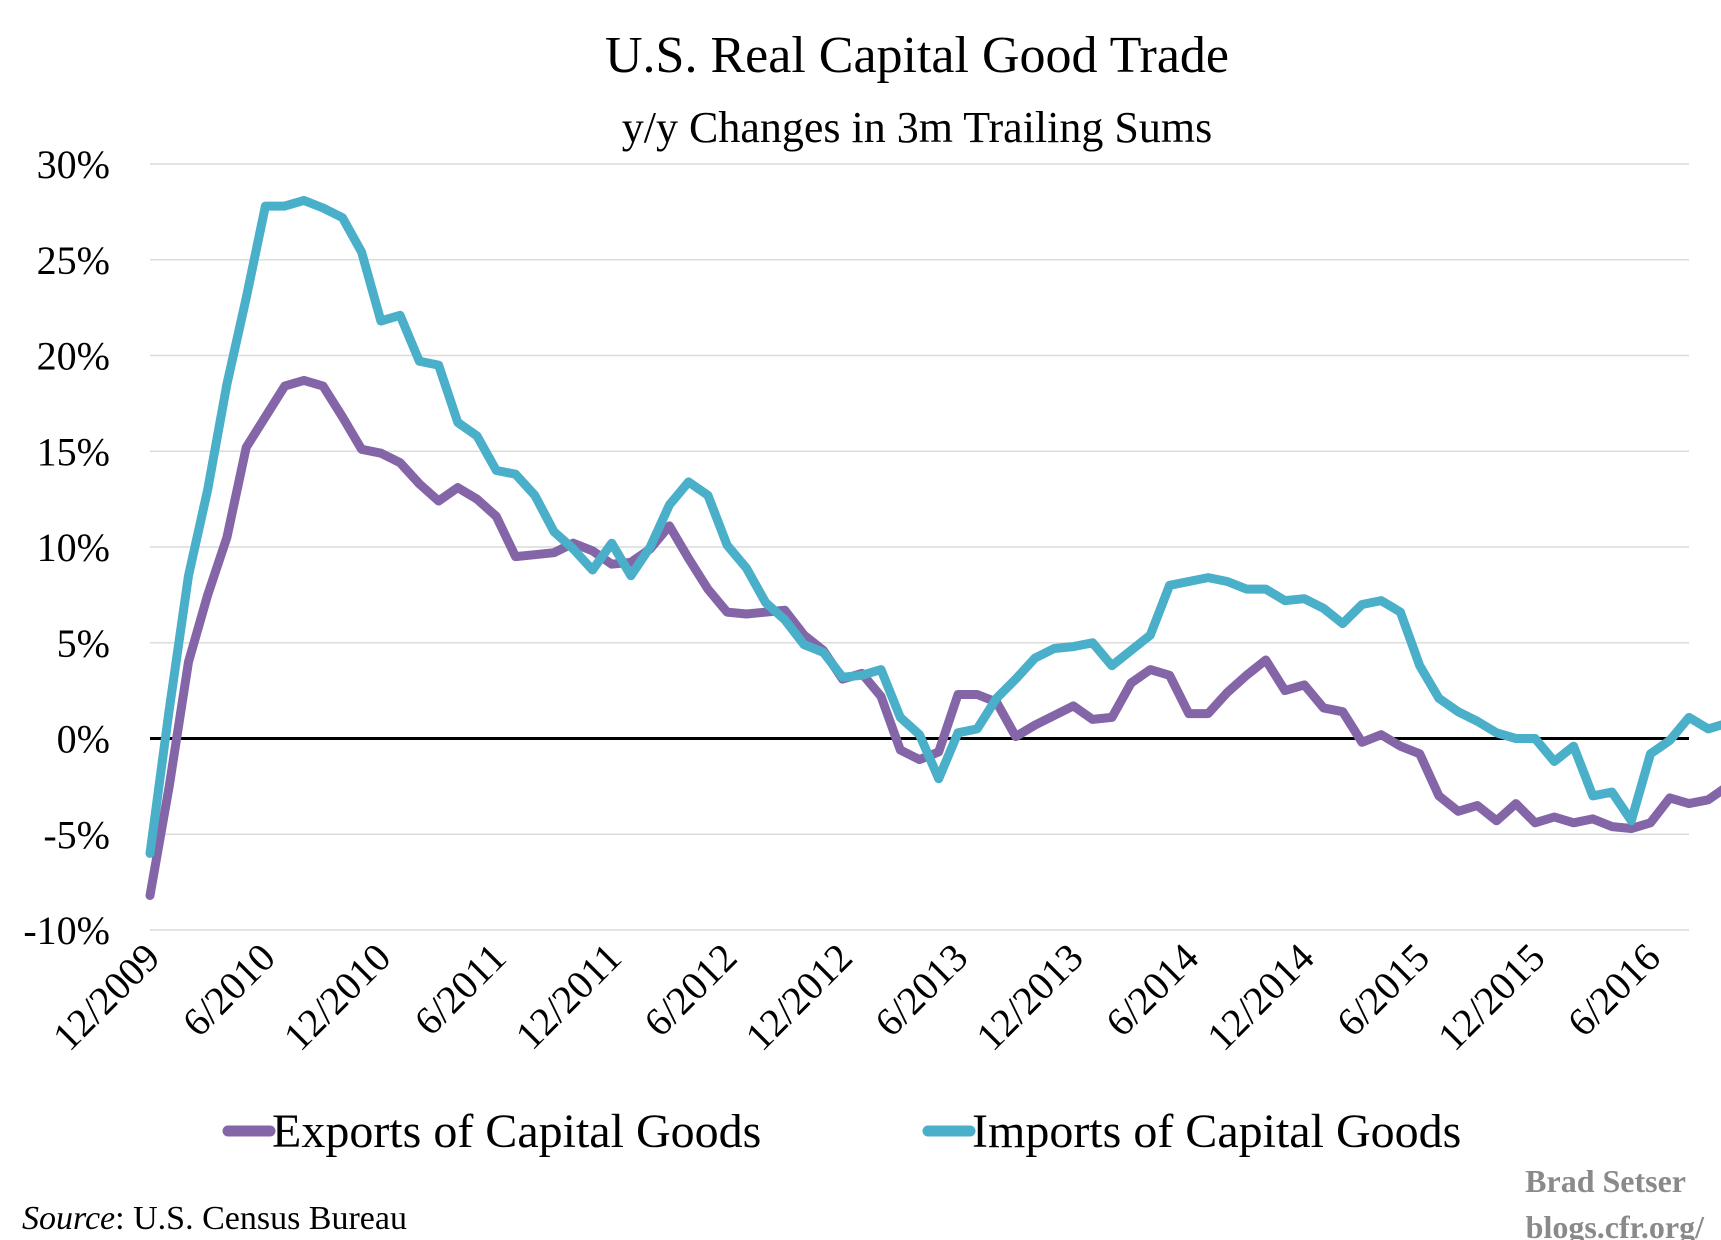 This screenshot has height=1240, width=1721. Describe the element at coordinates (73, 547) in the screenshot. I see `y-tick-label: 10%` at that location.